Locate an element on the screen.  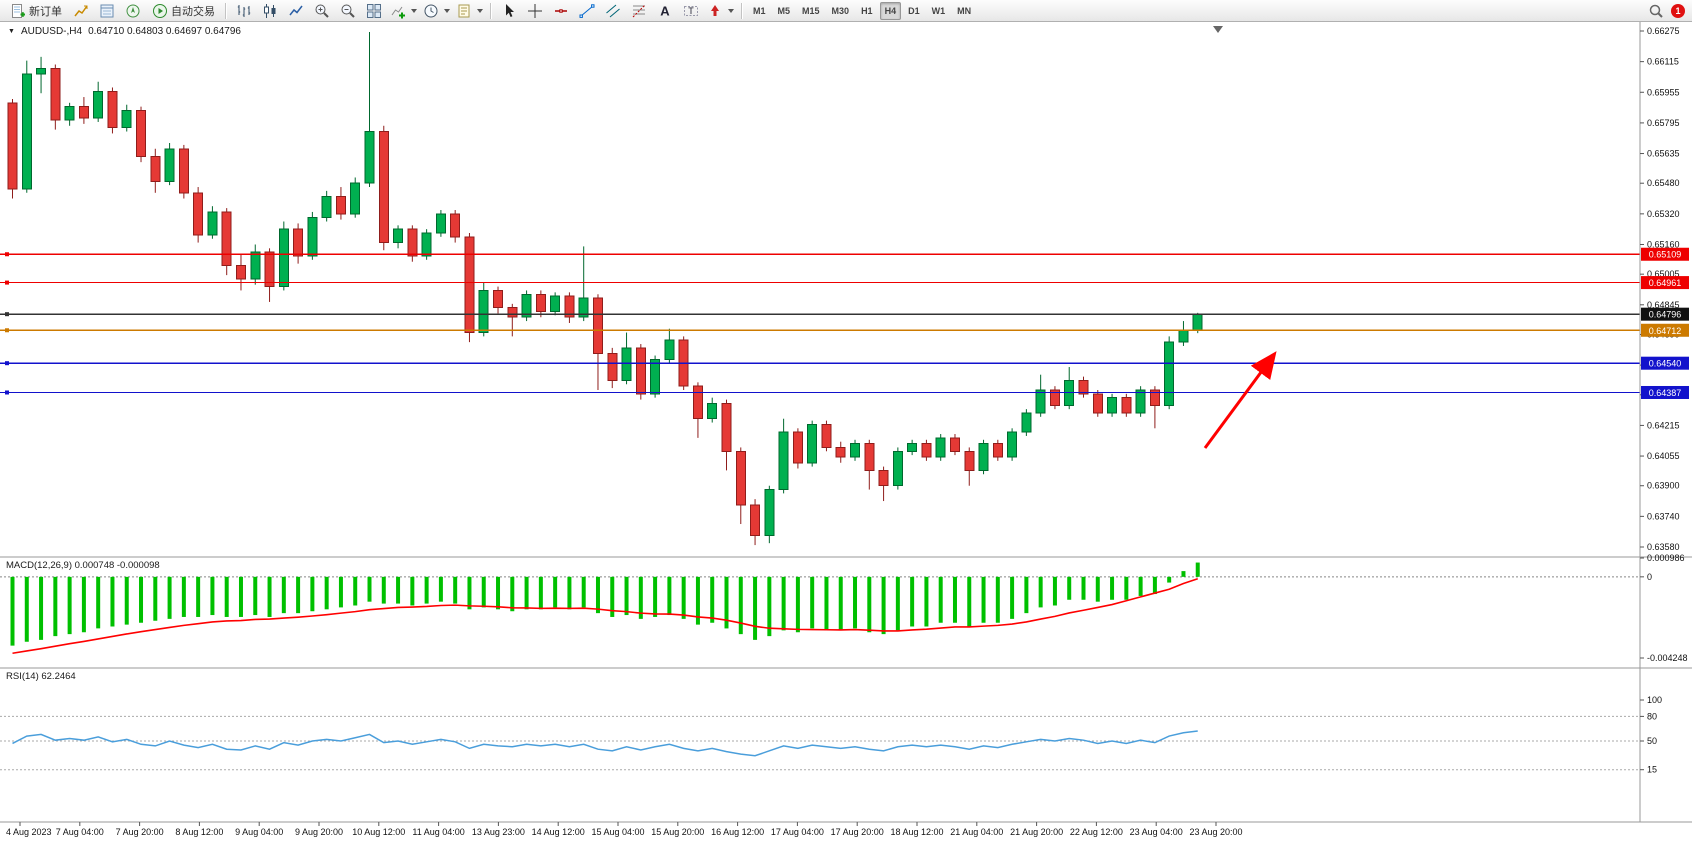
bars-chart-button is located at coordinates (244, 11).